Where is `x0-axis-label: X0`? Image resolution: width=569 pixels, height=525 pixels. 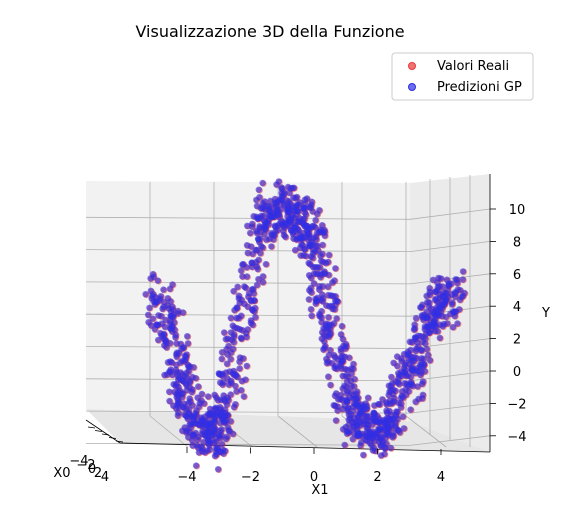
x0-axis-label: X0 is located at coordinates (61, 473).